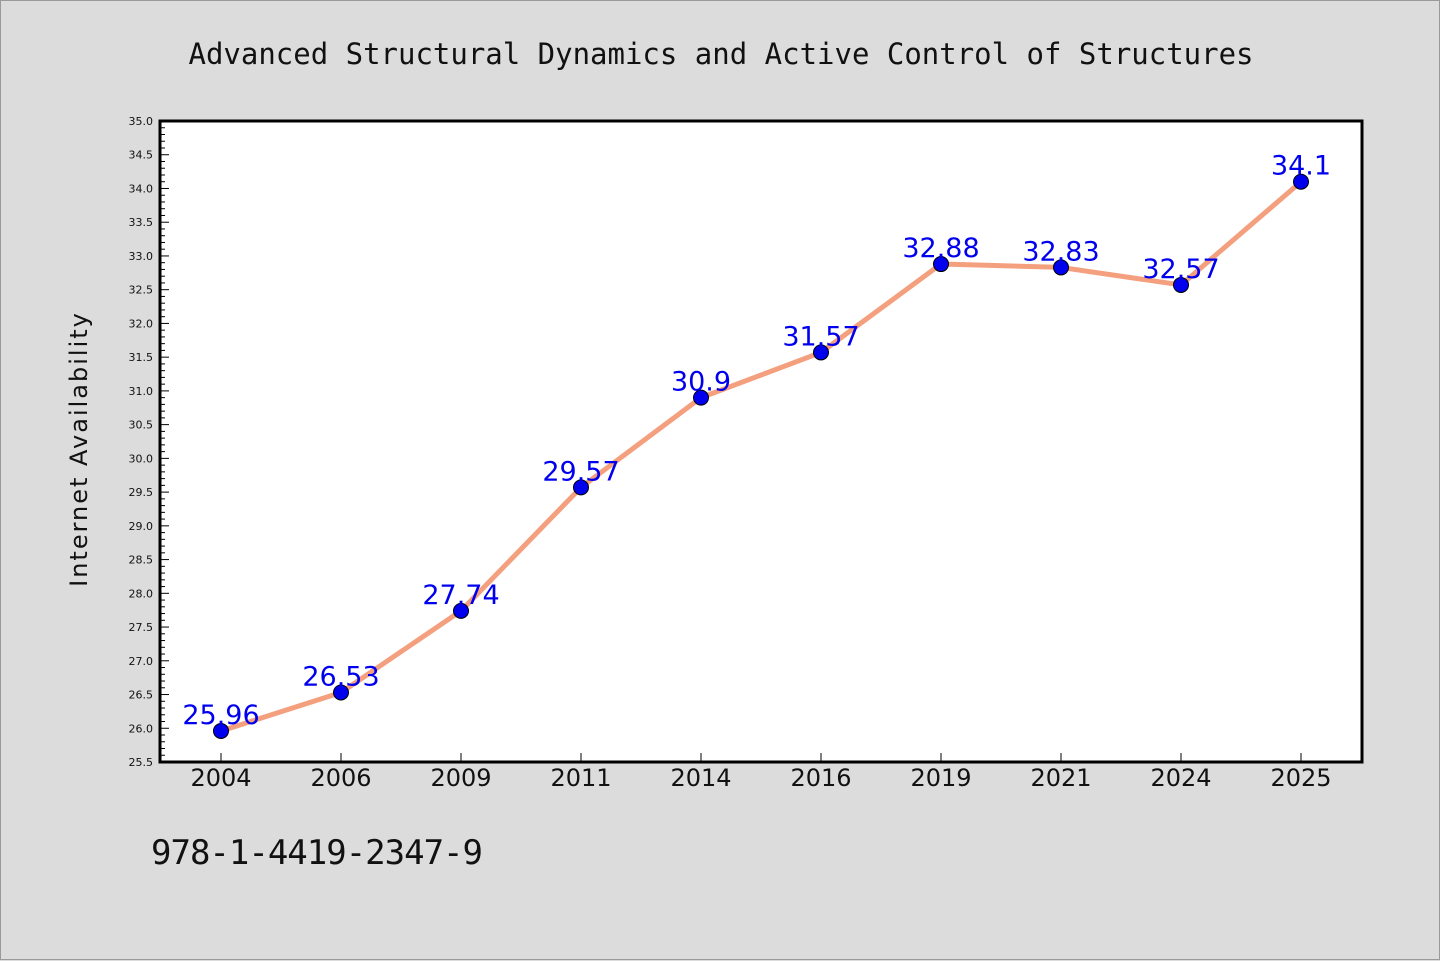 Image resolution: width=1440 pixels, height=961 pixels. What do you see at coordinates (141, 492) in the screenshot?
I see `y-tick-label: 29.5` at bounding box center [141, 492].